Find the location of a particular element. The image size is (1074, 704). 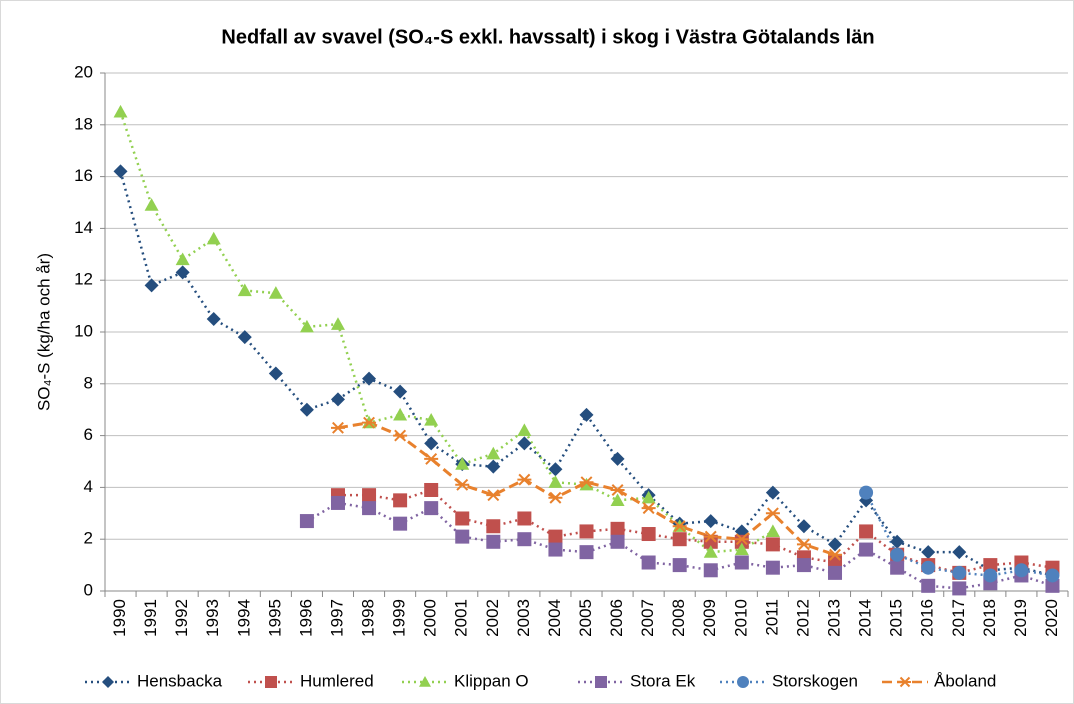

x-tick-label: 2016 is located at coordinates (927, 618).